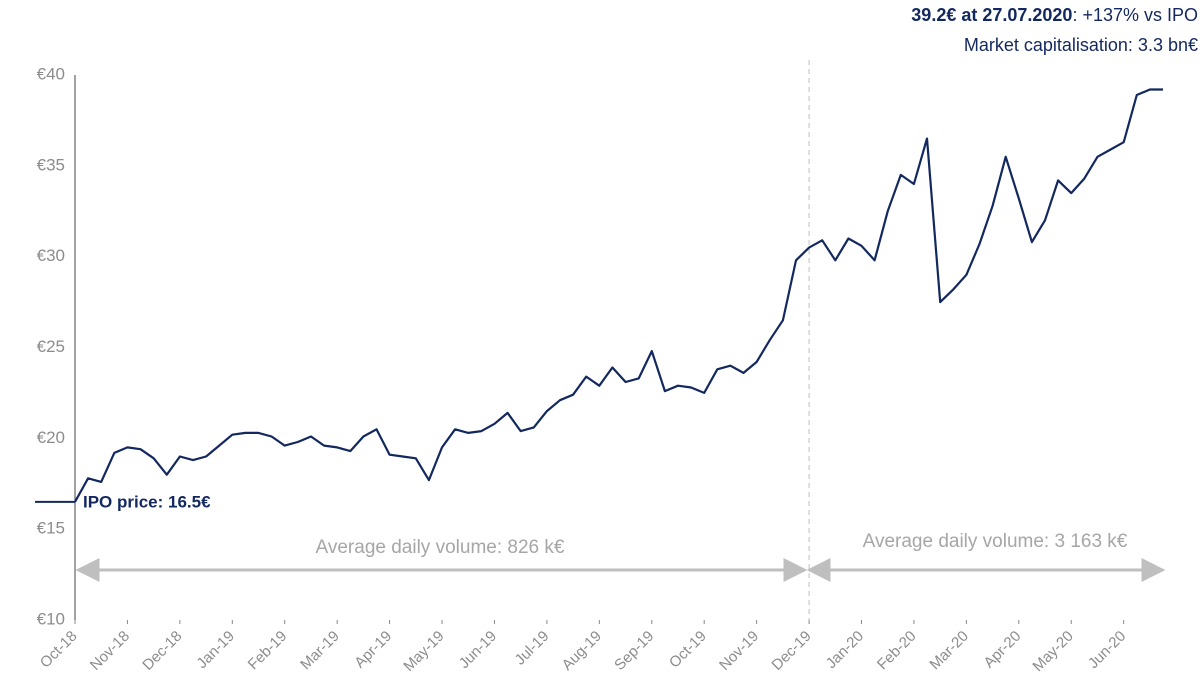 This screenshot has width=1204, height=687. What do you see at coordinates (51, 164) in the screenshot?
I see `y-tick-label: €35` at bounding box center [51, 164].